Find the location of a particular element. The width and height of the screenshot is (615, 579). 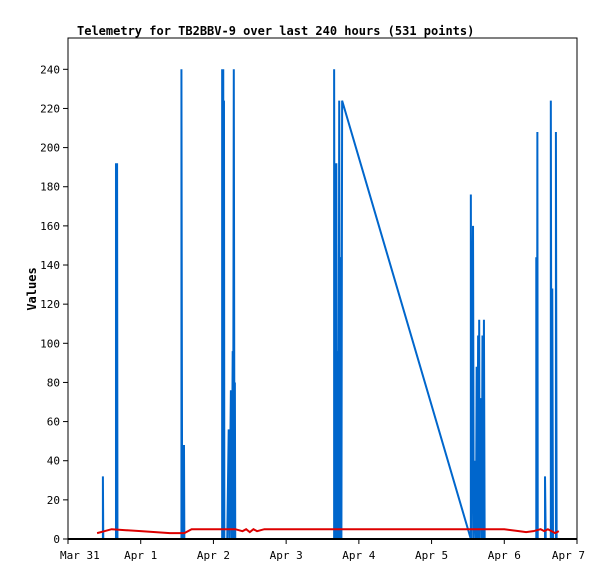

y-axis-ticks: 0 20 40 60 80 100 120 140 160 180 200 220 240 is located at coordinates (54, 304).